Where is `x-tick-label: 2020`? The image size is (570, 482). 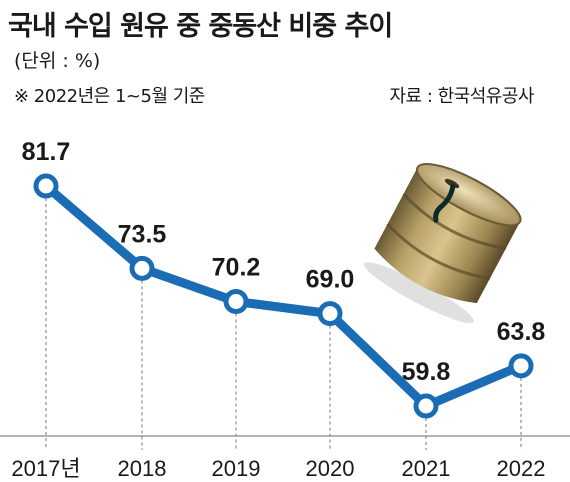 x-tick-label: 2020 is located at coordinates (330, 468).